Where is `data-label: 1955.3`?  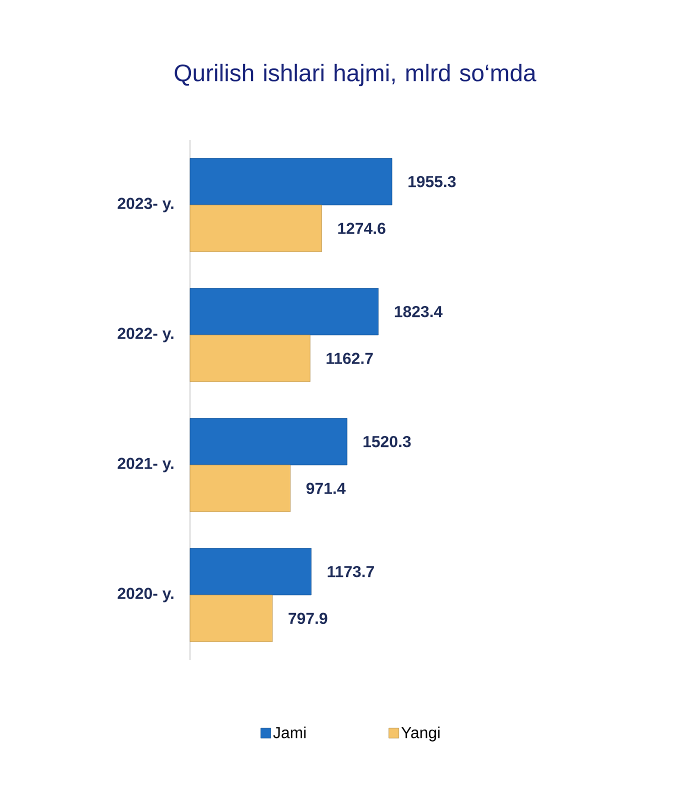
data-label: 1955.3 is located at coordinates (432, 182).